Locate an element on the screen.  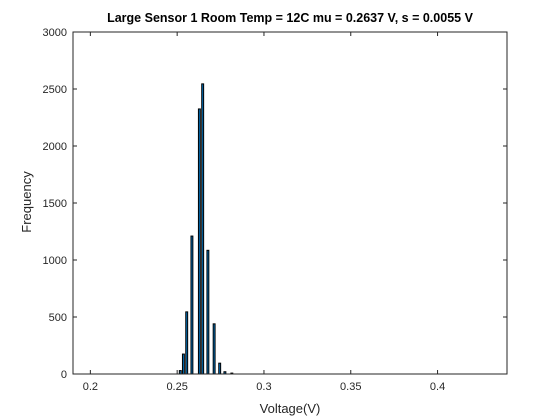
y-tick-label: 1000 is located at coordinates (55, 261).